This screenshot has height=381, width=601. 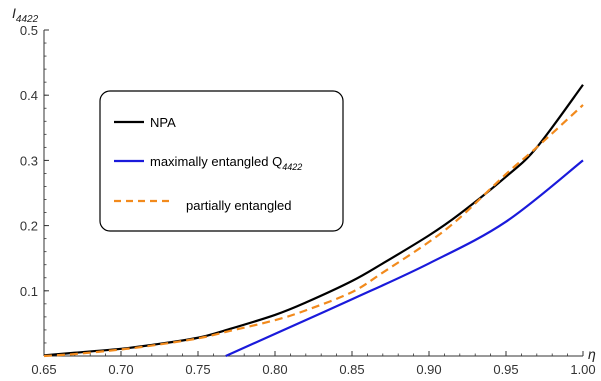 I want to click on legend-item-npa: NPA, so click(x=145, y=122).